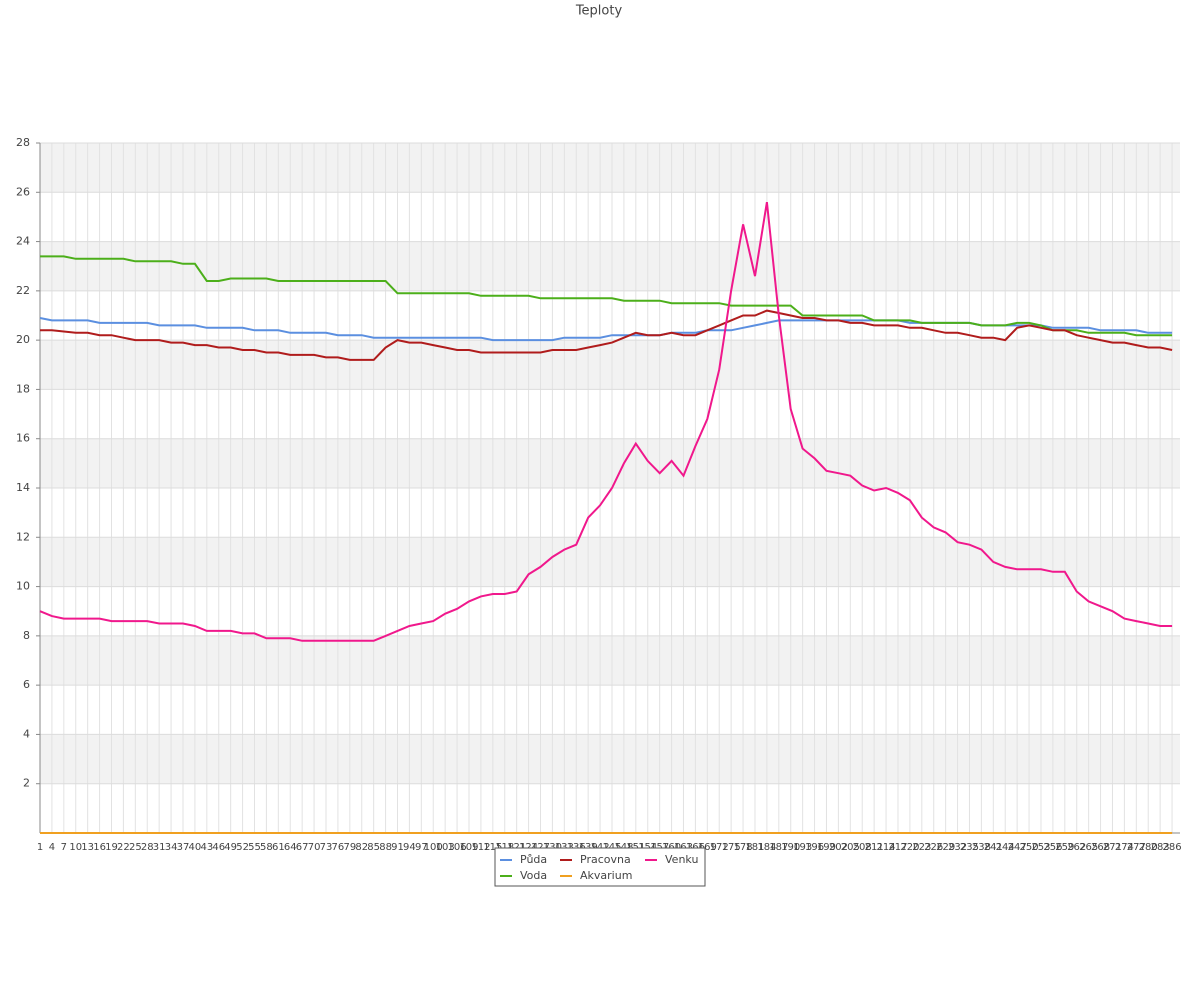 The height and width of the screenshot is (1000, 1200). Describe the element at coordinates (349, 847) in the screenshot. I see `x-tick-label: 79` at that location.